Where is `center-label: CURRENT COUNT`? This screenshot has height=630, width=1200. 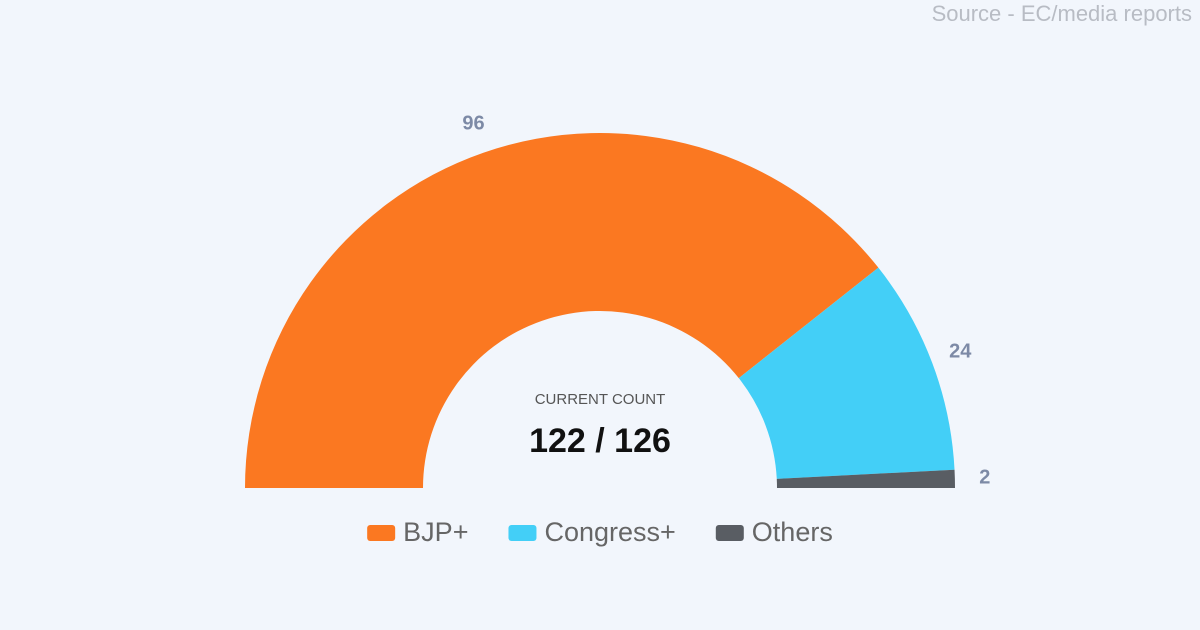
center-label: CURRENT COUNT is located at coordinates (600, 399).